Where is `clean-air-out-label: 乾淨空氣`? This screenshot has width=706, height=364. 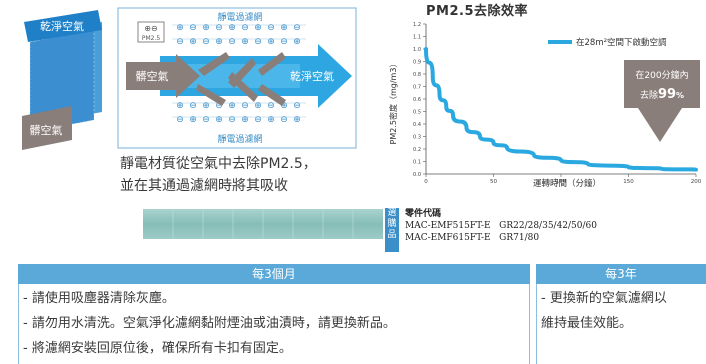
clean-air-out-label: 乾淨空氣 is located at coordinates (312, 76).